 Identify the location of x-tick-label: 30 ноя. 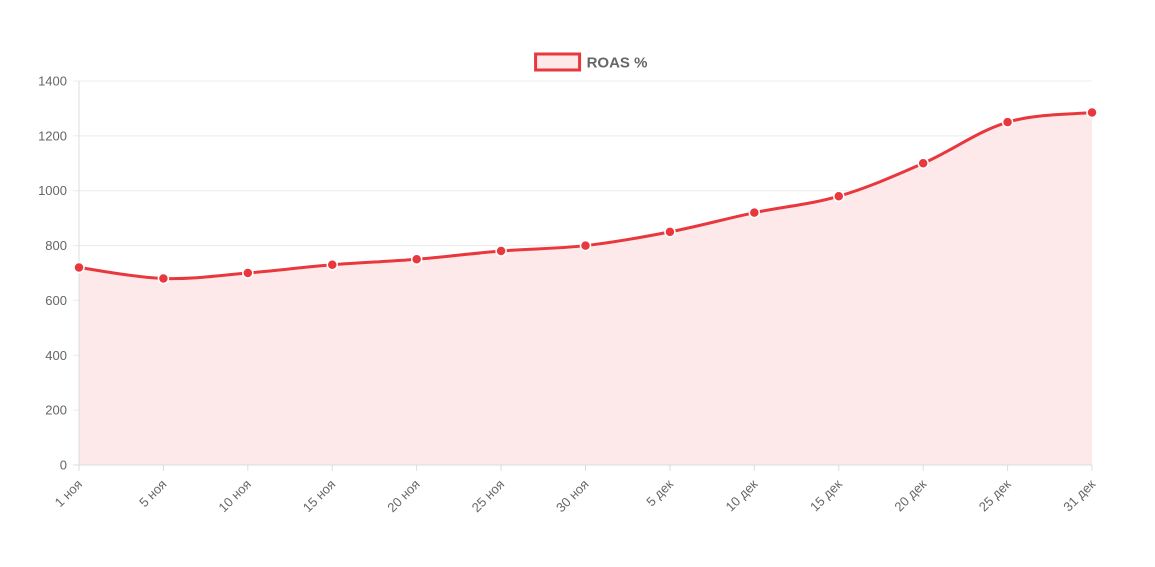
(572, 496).